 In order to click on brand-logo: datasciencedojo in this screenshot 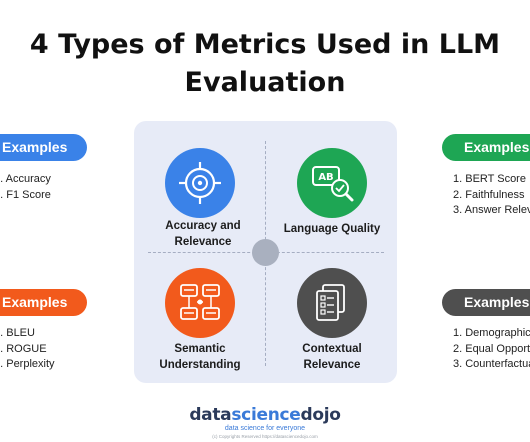, I will do `click(265, 415)`.